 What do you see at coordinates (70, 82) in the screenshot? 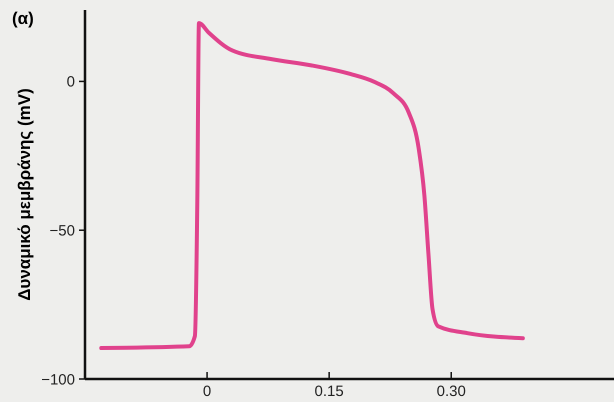
I see `y-tick-label: 0` at bounding box center [70, 82].